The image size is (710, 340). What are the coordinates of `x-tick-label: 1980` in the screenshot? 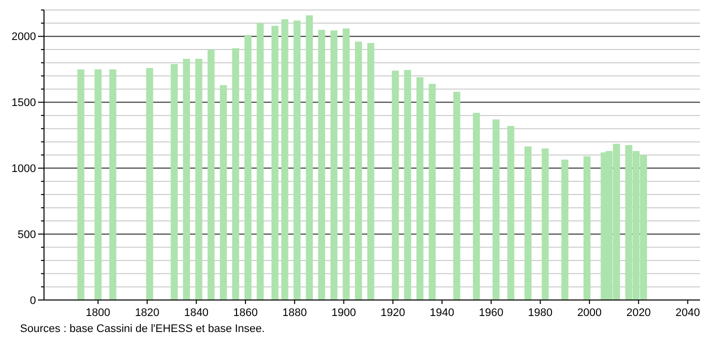 It's located at (540, 313).